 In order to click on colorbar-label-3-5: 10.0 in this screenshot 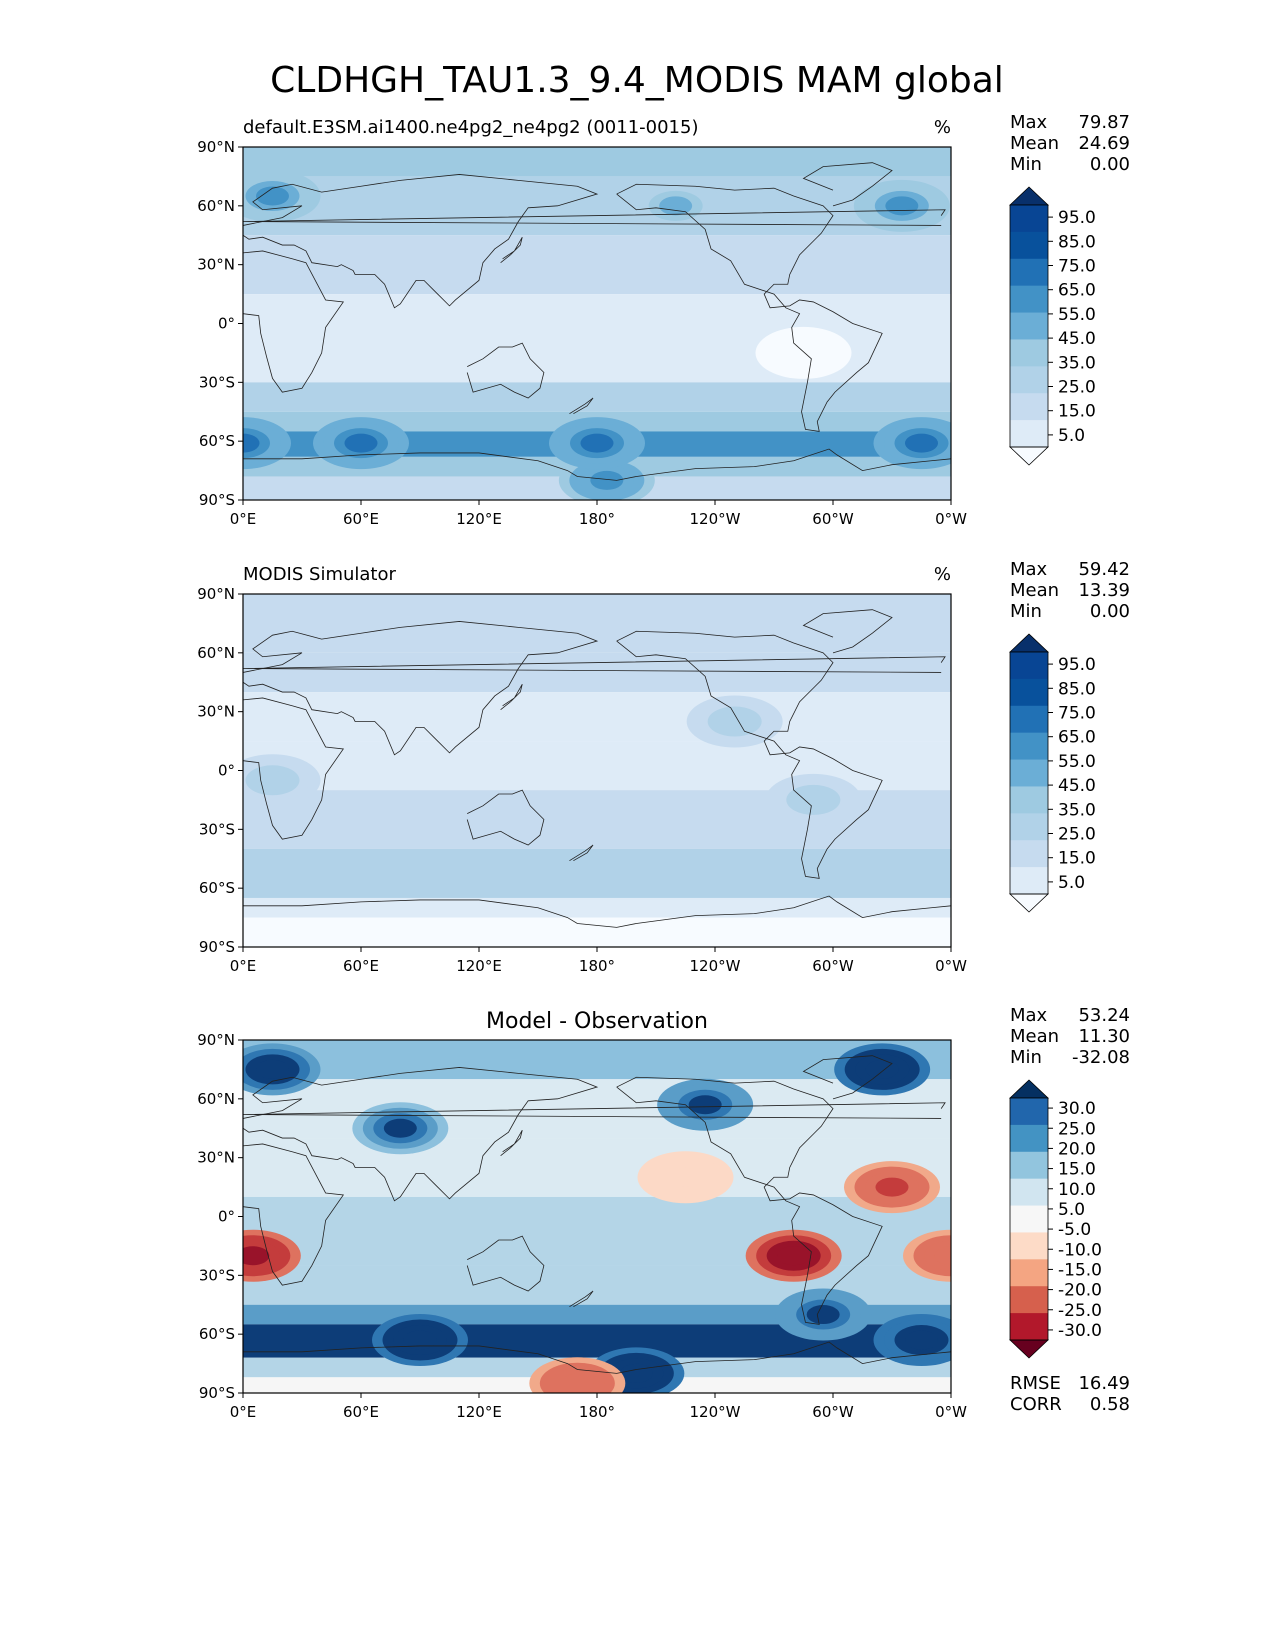, I will do `click(1077, 1190)`.